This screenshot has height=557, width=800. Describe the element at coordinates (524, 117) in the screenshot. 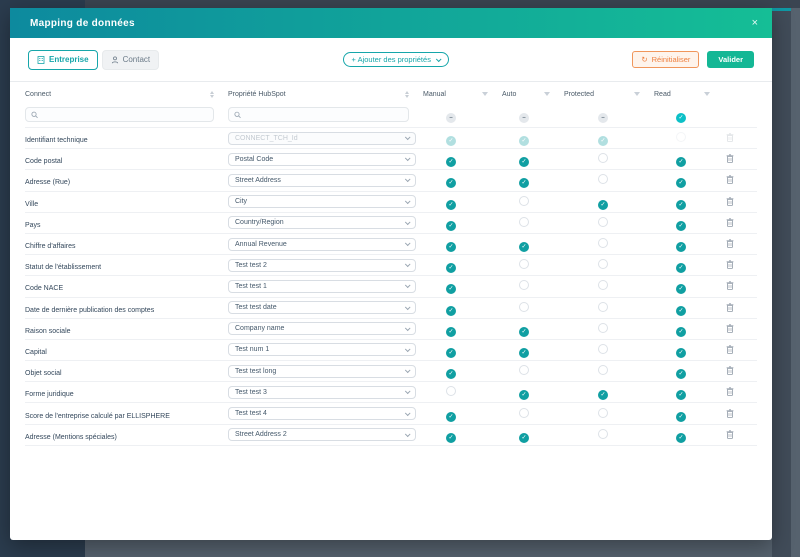

I see `auto-select-all-checkbox` at that location.